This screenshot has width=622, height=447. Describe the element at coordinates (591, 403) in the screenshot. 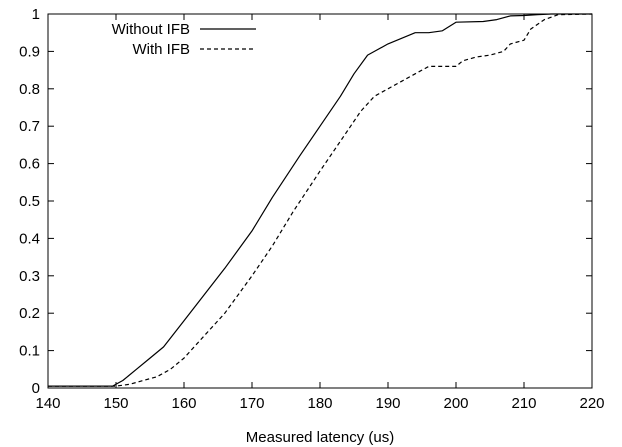

I see `x-tick-label: 220` at that location.